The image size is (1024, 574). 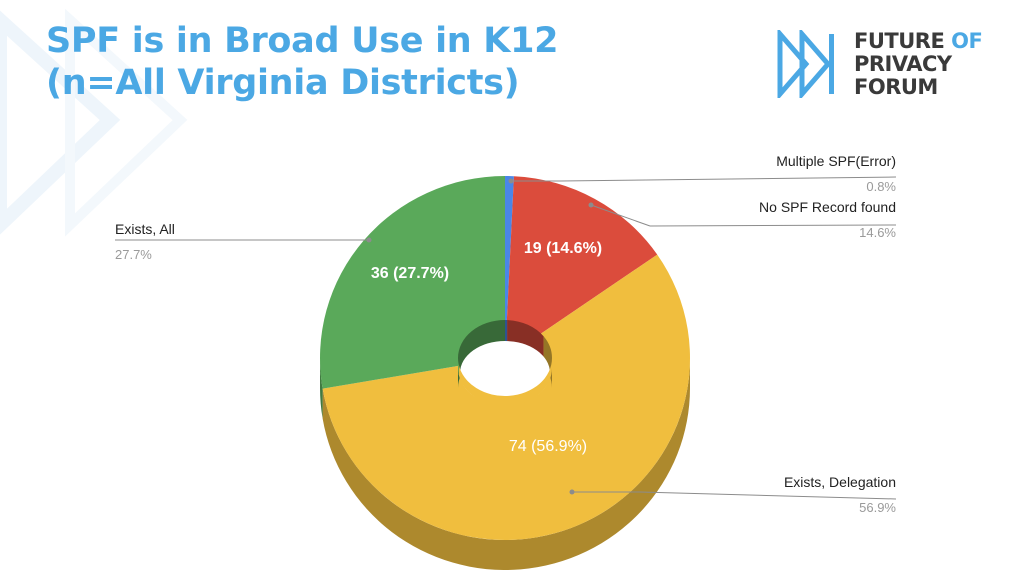 What do you see at coordinates (283, 83) in the screenshot?
I see `title-line-2: (n=All Virginia Districts)` at bounding box center [283, 83].